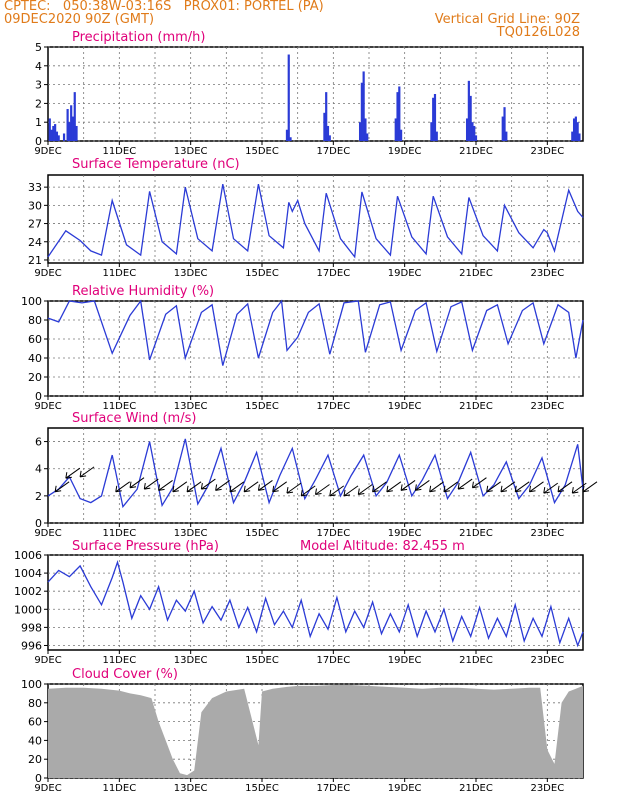 The image size is (618, 800). Describe the element at coordinates (145, 546) in the screenshot. I see `panel-title: Surface Pressure (hPa)` at that location.